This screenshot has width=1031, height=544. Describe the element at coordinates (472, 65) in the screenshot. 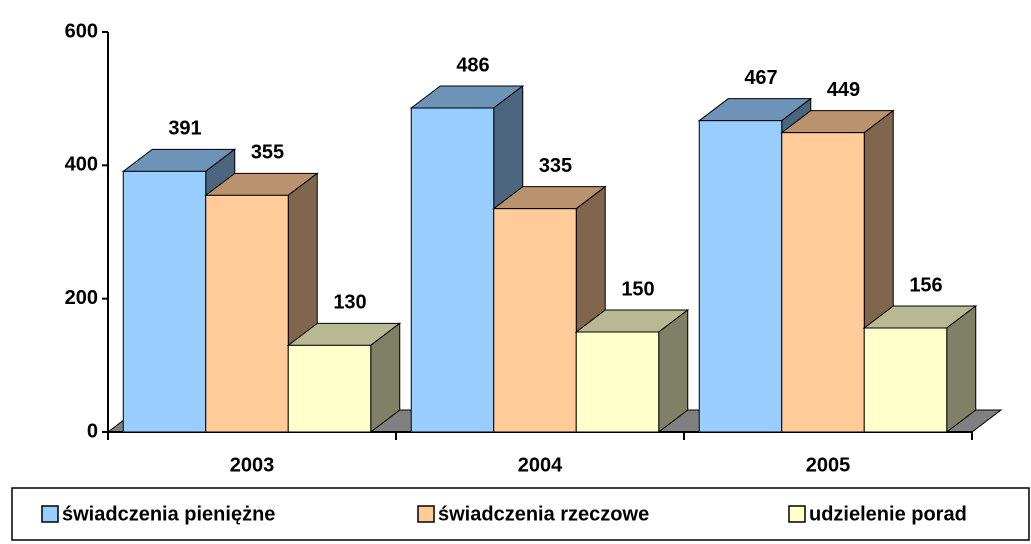

I see `value-label: 486` at that location.